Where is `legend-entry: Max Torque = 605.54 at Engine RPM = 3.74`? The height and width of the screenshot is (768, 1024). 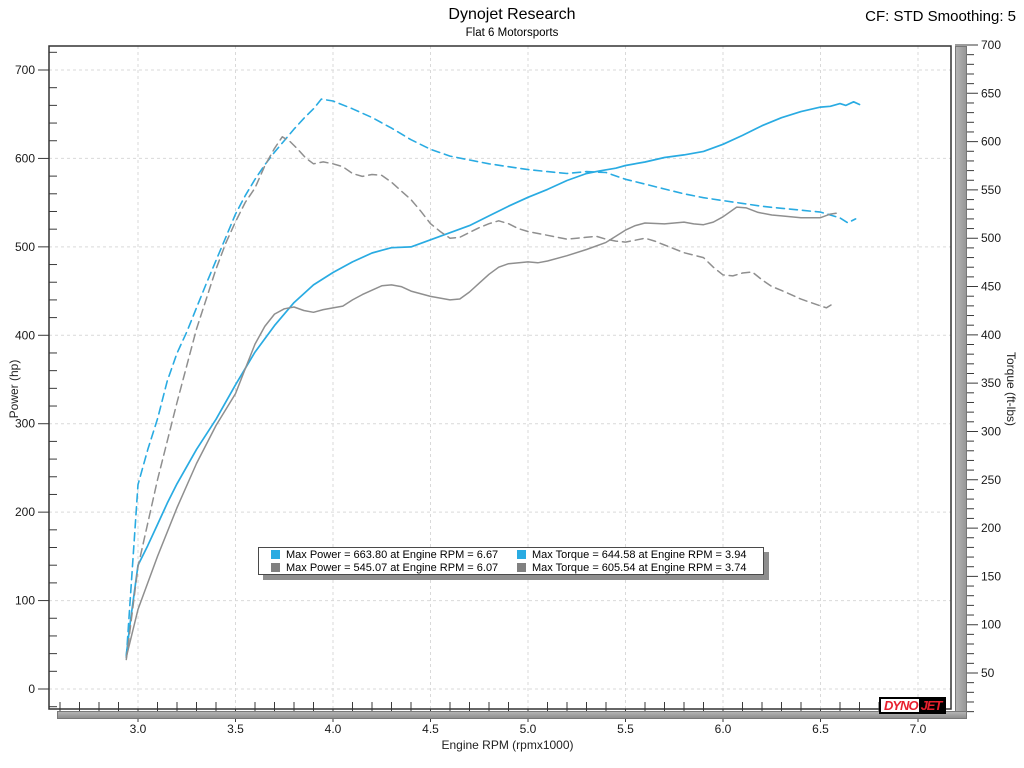
legend-entry: Max Torque = 605.54 at Engine RPM = 3.74 is located at coordinates (634, 567).